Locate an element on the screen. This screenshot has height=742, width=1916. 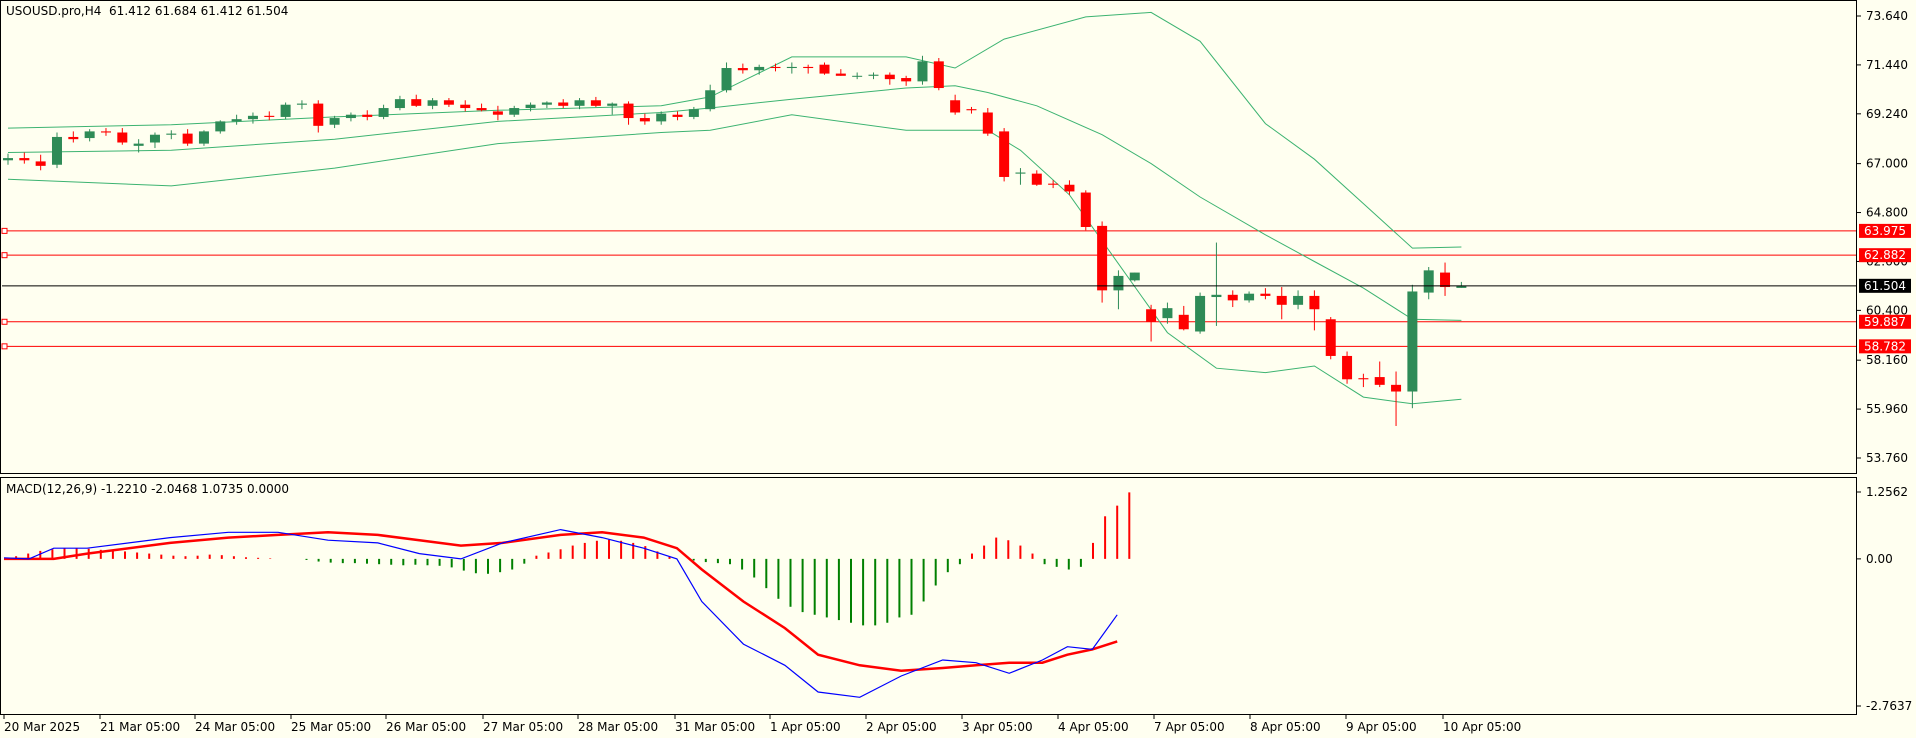
level-anchor-handle is located at coordinates (4, 321).